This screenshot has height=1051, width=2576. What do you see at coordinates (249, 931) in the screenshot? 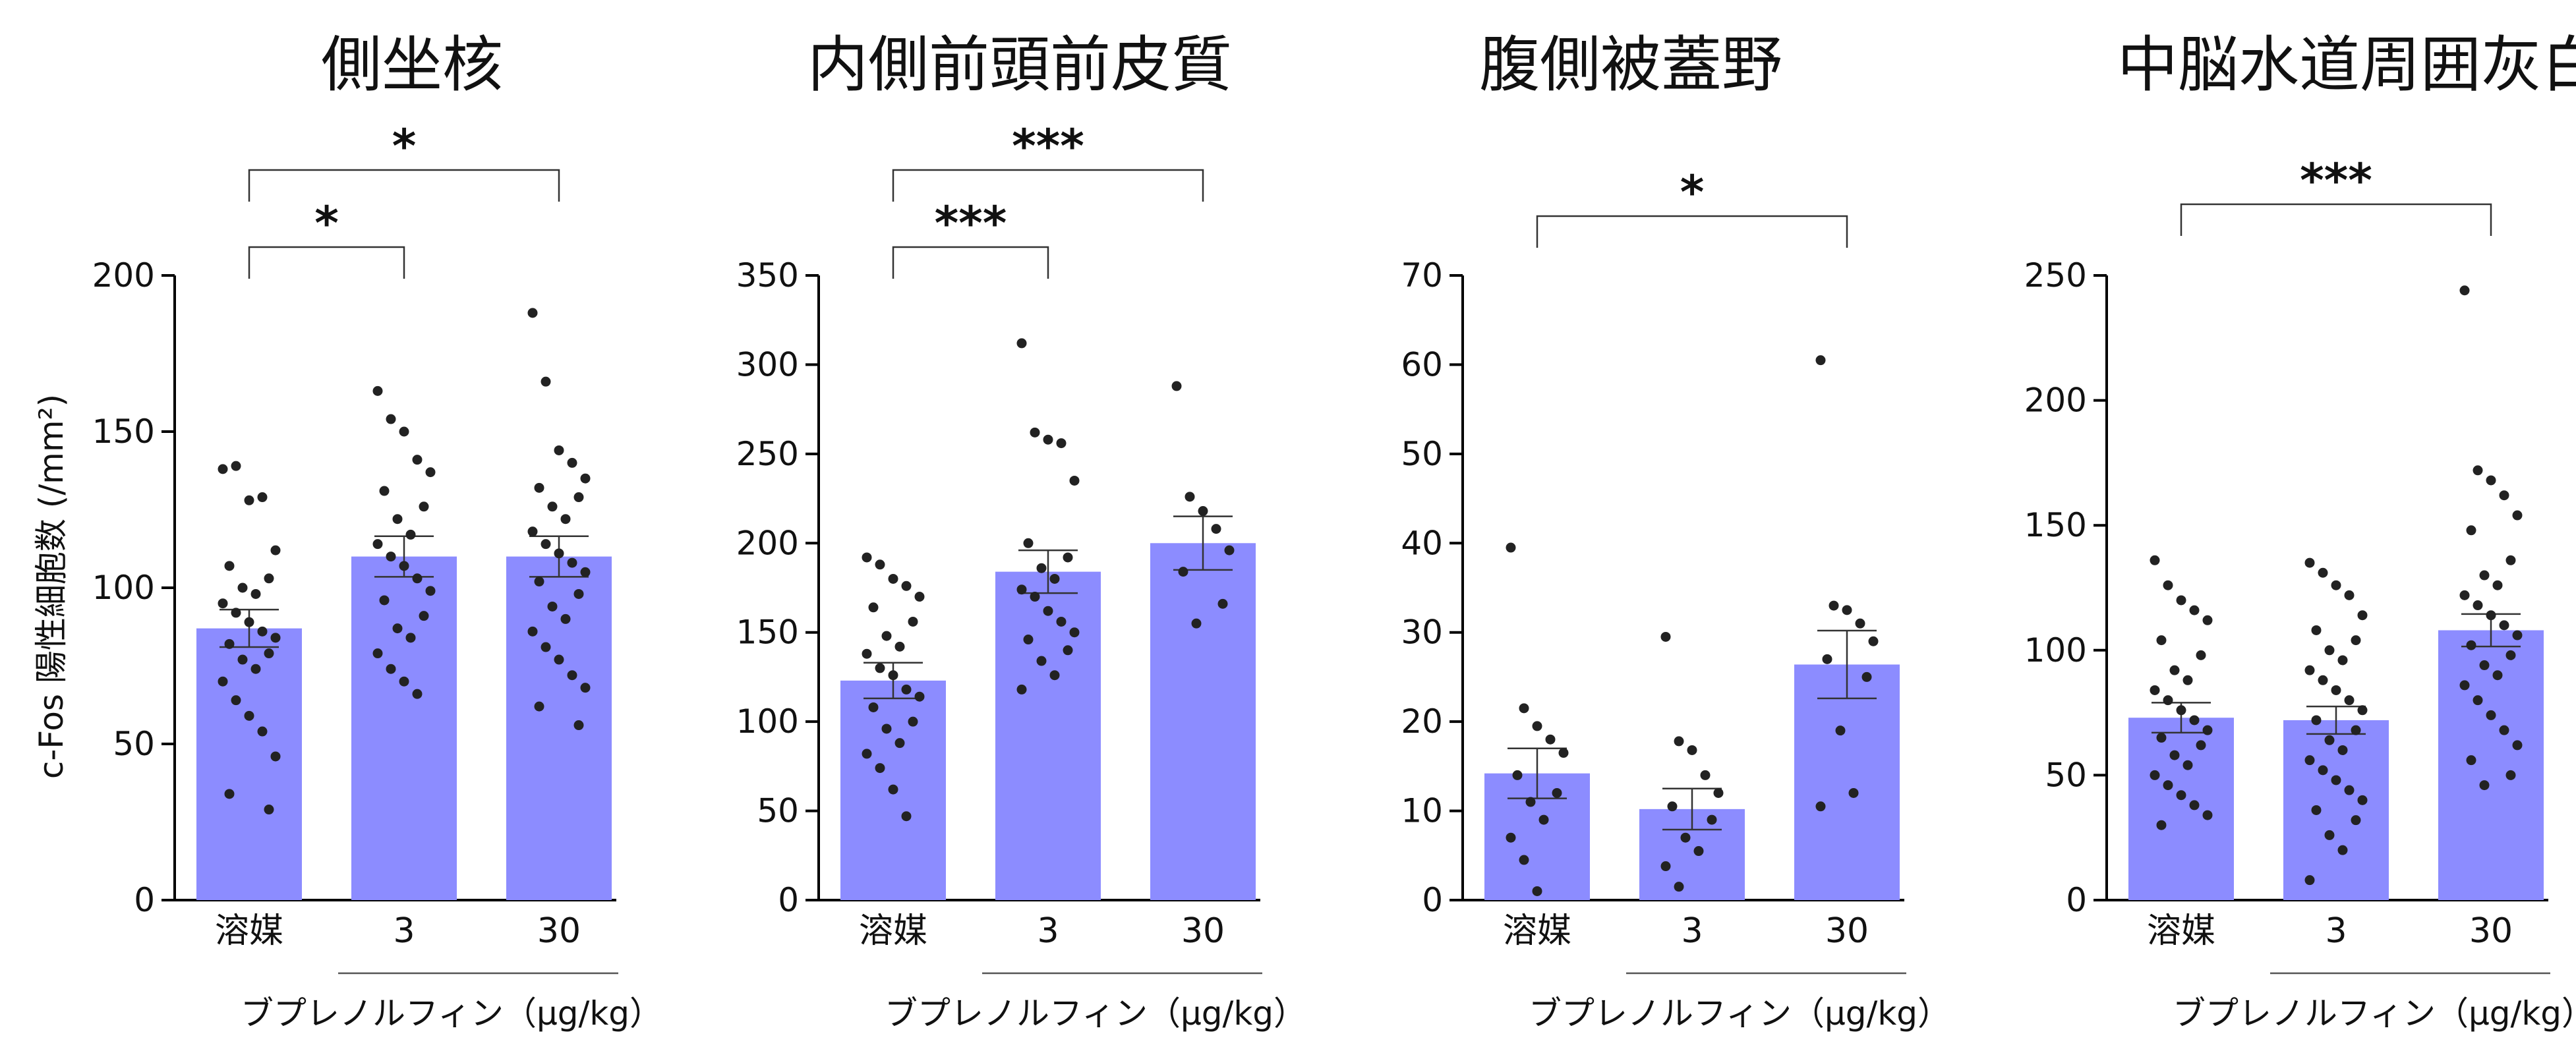
I see `x-category-label: 溶媒` at bounding box center [249, 931].